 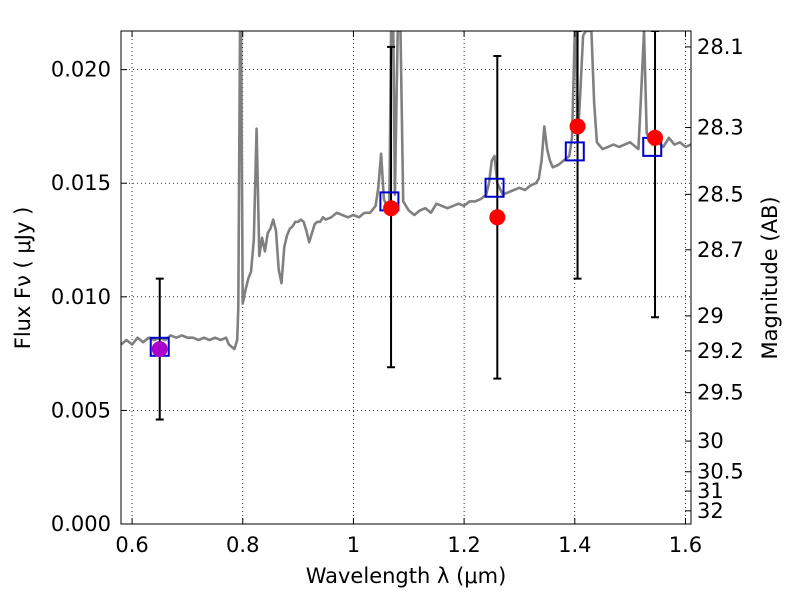 What do you see at coordinates (720, 194) in the screenshot?
I see `y2-tick-label: 28.5` at bounding box center [720, 194].